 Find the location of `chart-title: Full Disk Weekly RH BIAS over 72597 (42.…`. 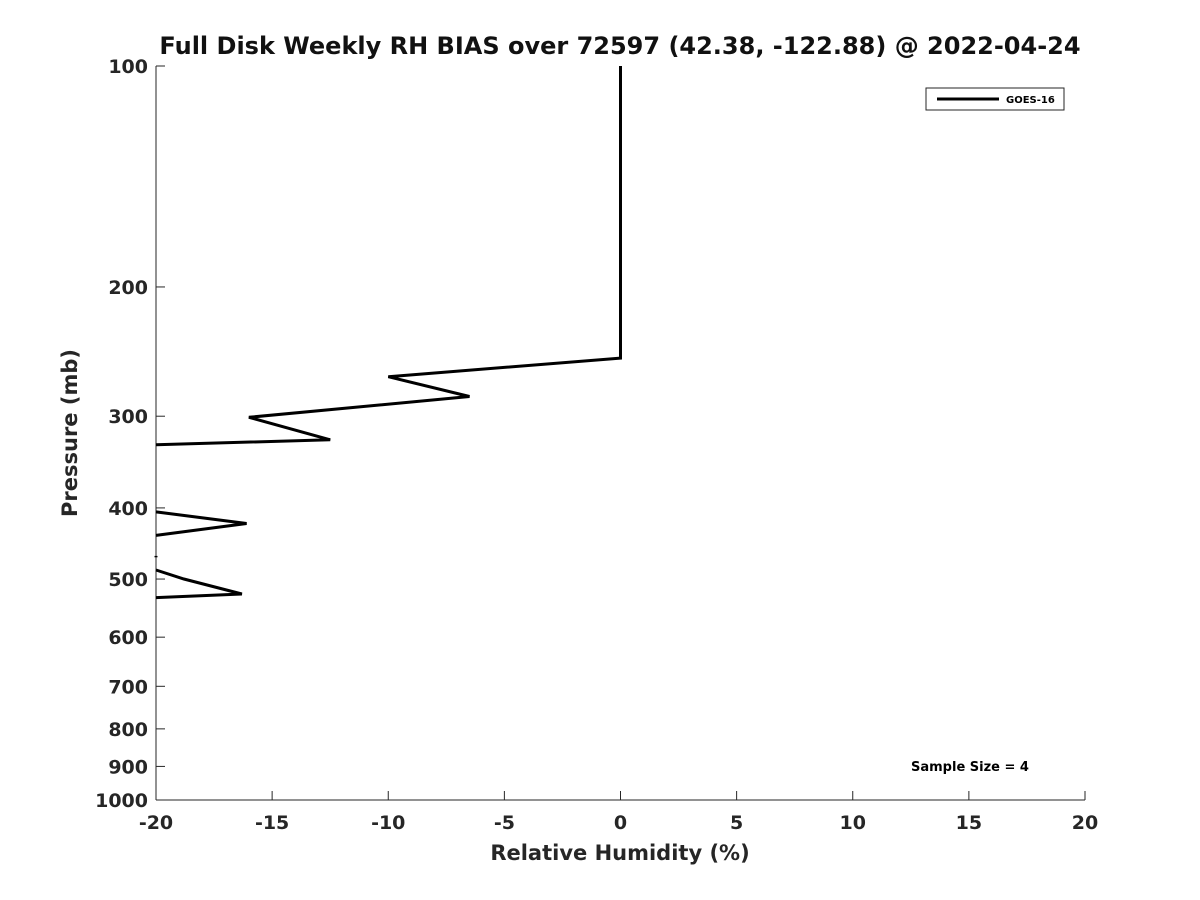

chart-title: Full Disk Weekly RH BIAS over 72597 (42.… is located at coordinates (619, 46).